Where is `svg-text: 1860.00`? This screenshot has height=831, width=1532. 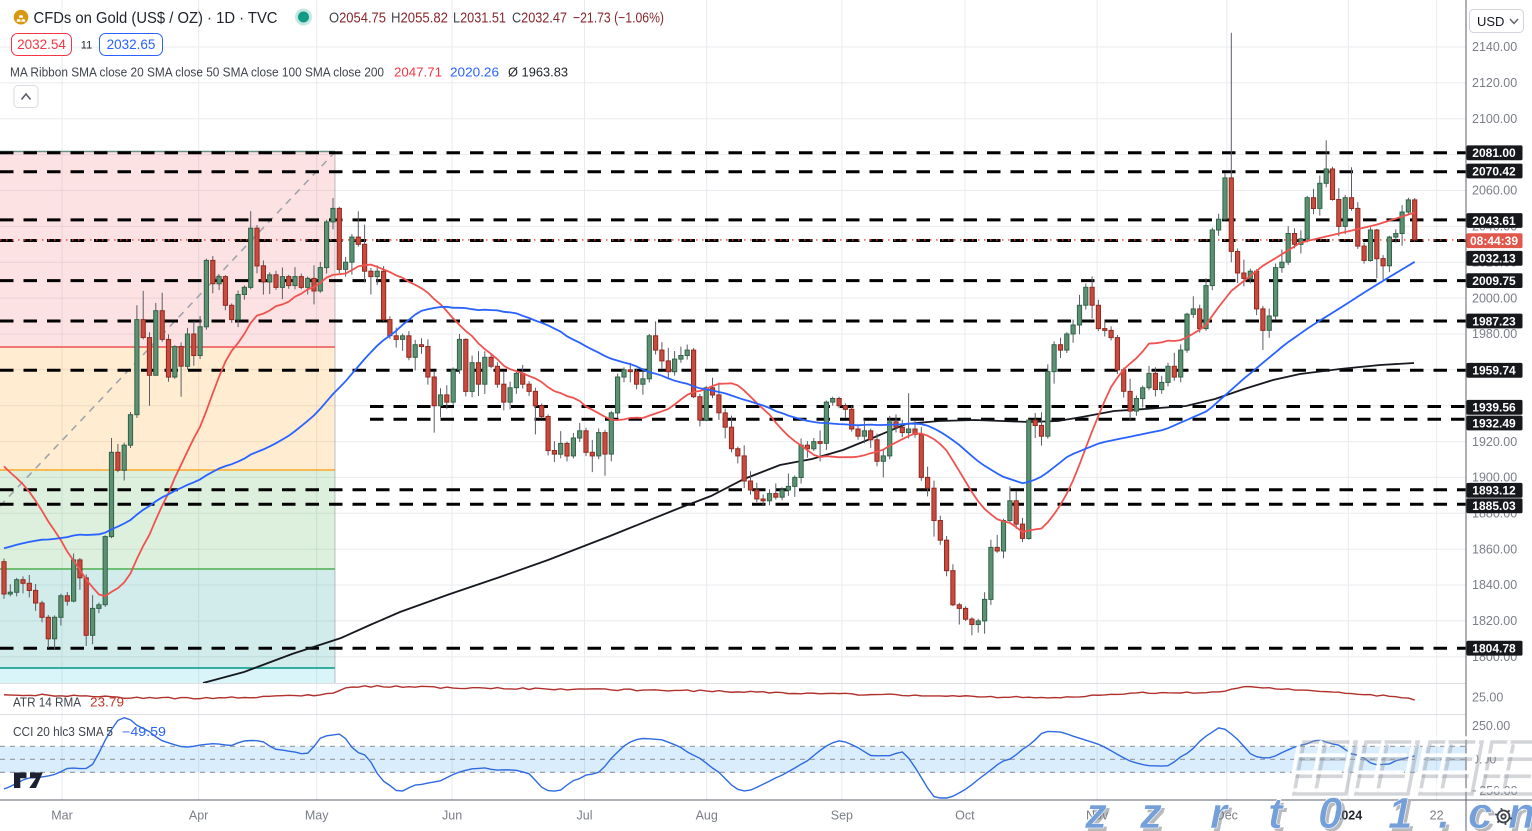
svg-text: 1860.00 is located at coordinates (1494, 549).